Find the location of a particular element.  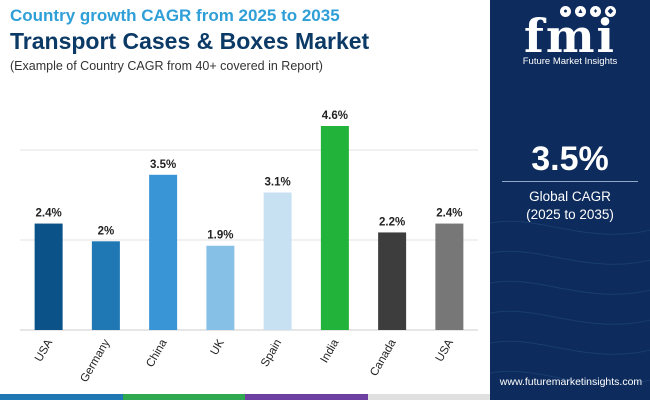

globe-icon: ● is located at coordinates (565, 11).